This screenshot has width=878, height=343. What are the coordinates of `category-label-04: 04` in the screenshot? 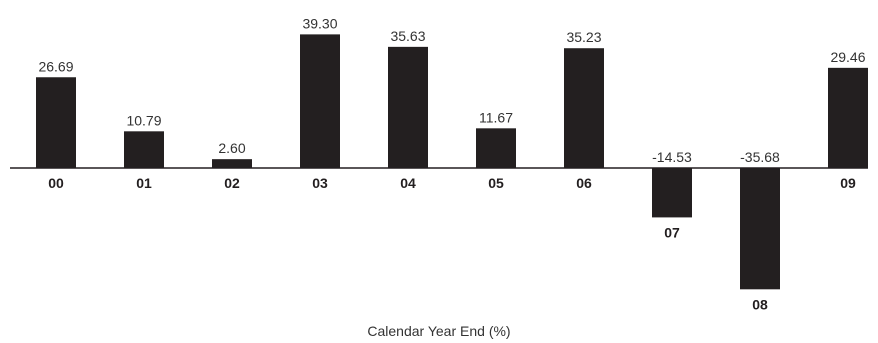 It's located at (408, 183).